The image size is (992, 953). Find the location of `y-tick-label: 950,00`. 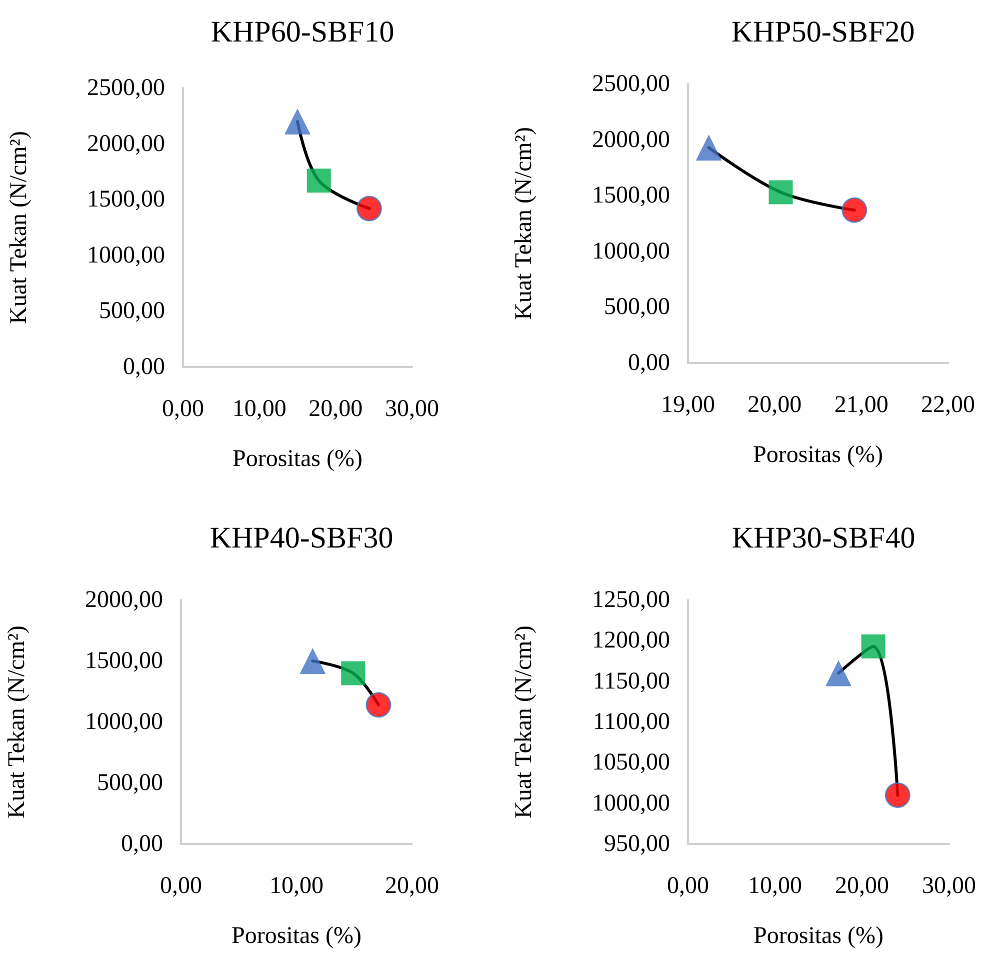

y-tick-label: 950,00 is located at coordinates (637, 844).